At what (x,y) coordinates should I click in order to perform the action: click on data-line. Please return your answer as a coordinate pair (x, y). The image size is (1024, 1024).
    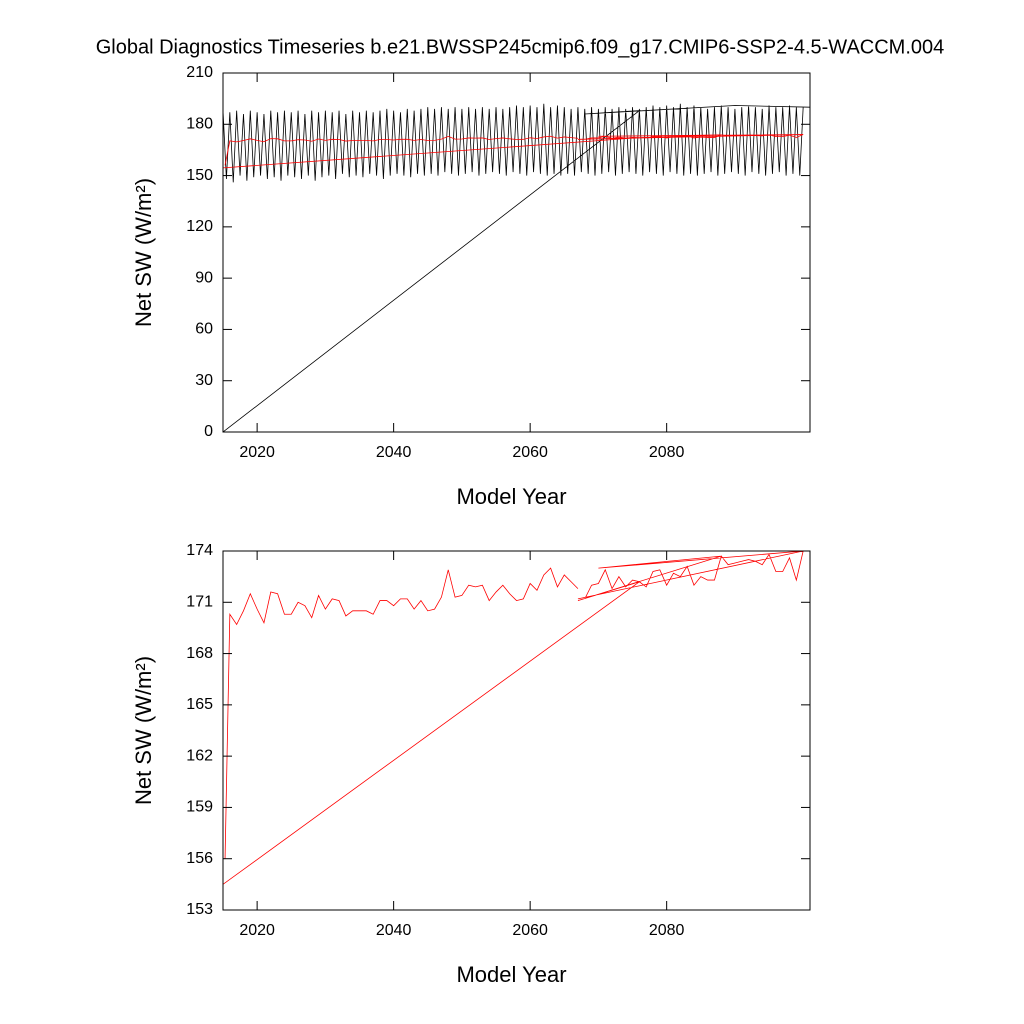
    Looking at the image, I should click on (513, 151).